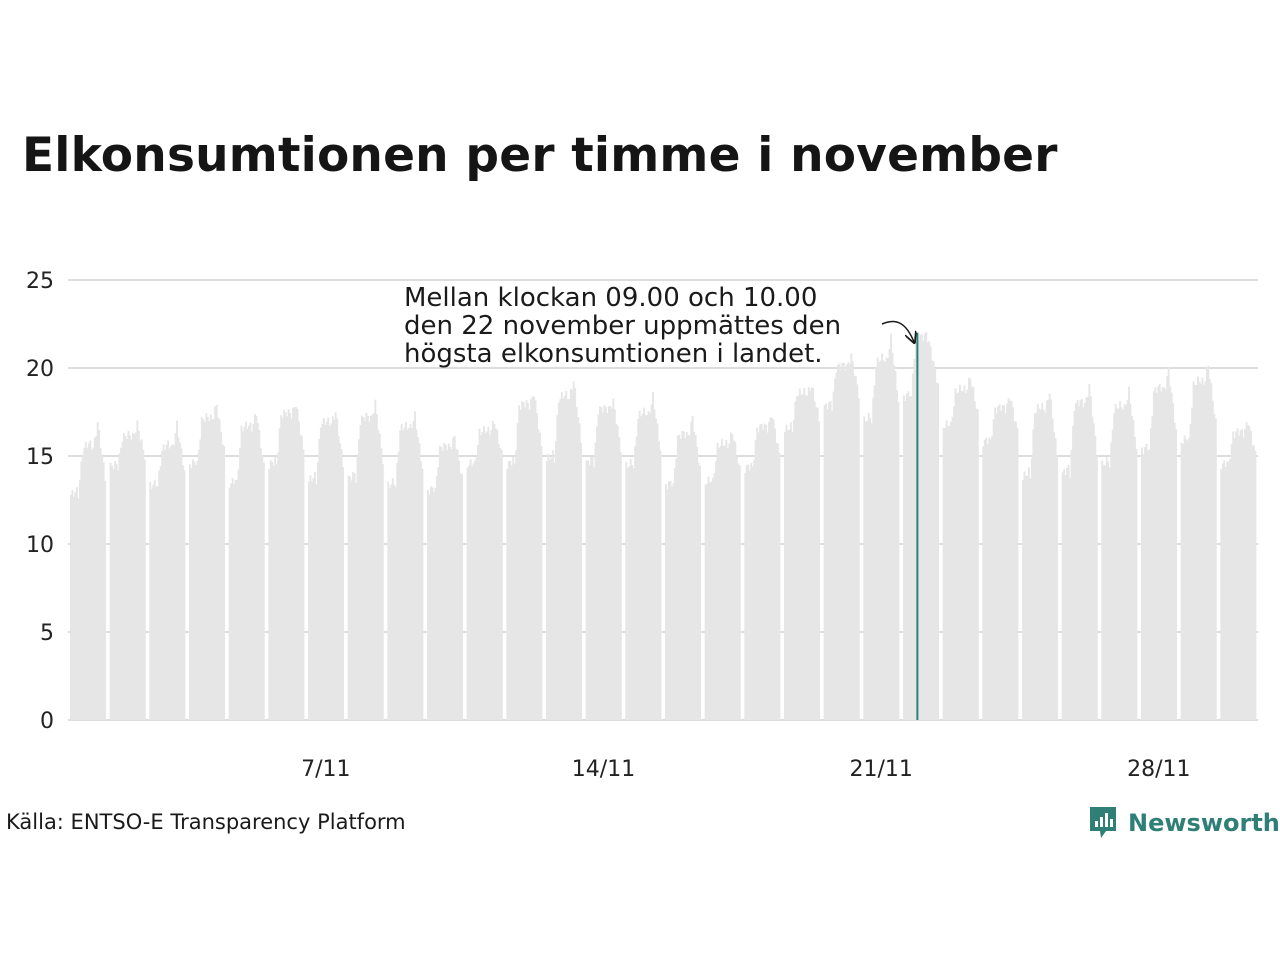 This screenshot has height=960, width=1280. I want to click on newsworthy-logo-icon, so click(1103, 822).